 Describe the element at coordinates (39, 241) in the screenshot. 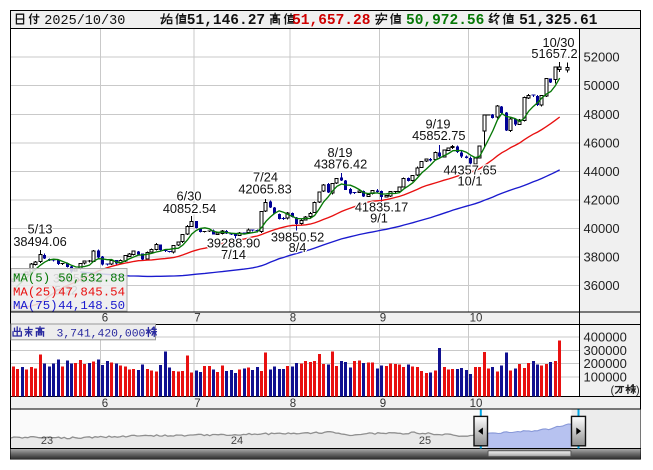

I see `svg-text: 38494.06` at that location.